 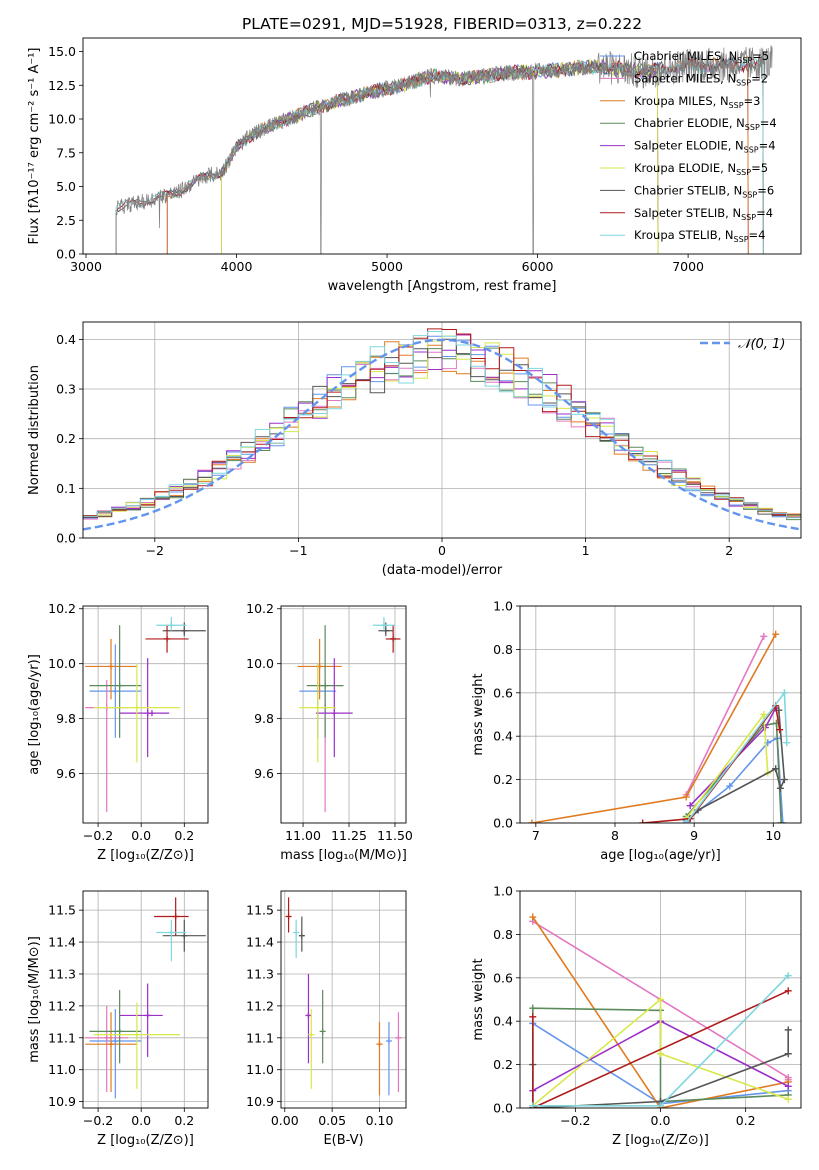 I want to click on y-tick-label: 12.5, so click(x=62, y=85).